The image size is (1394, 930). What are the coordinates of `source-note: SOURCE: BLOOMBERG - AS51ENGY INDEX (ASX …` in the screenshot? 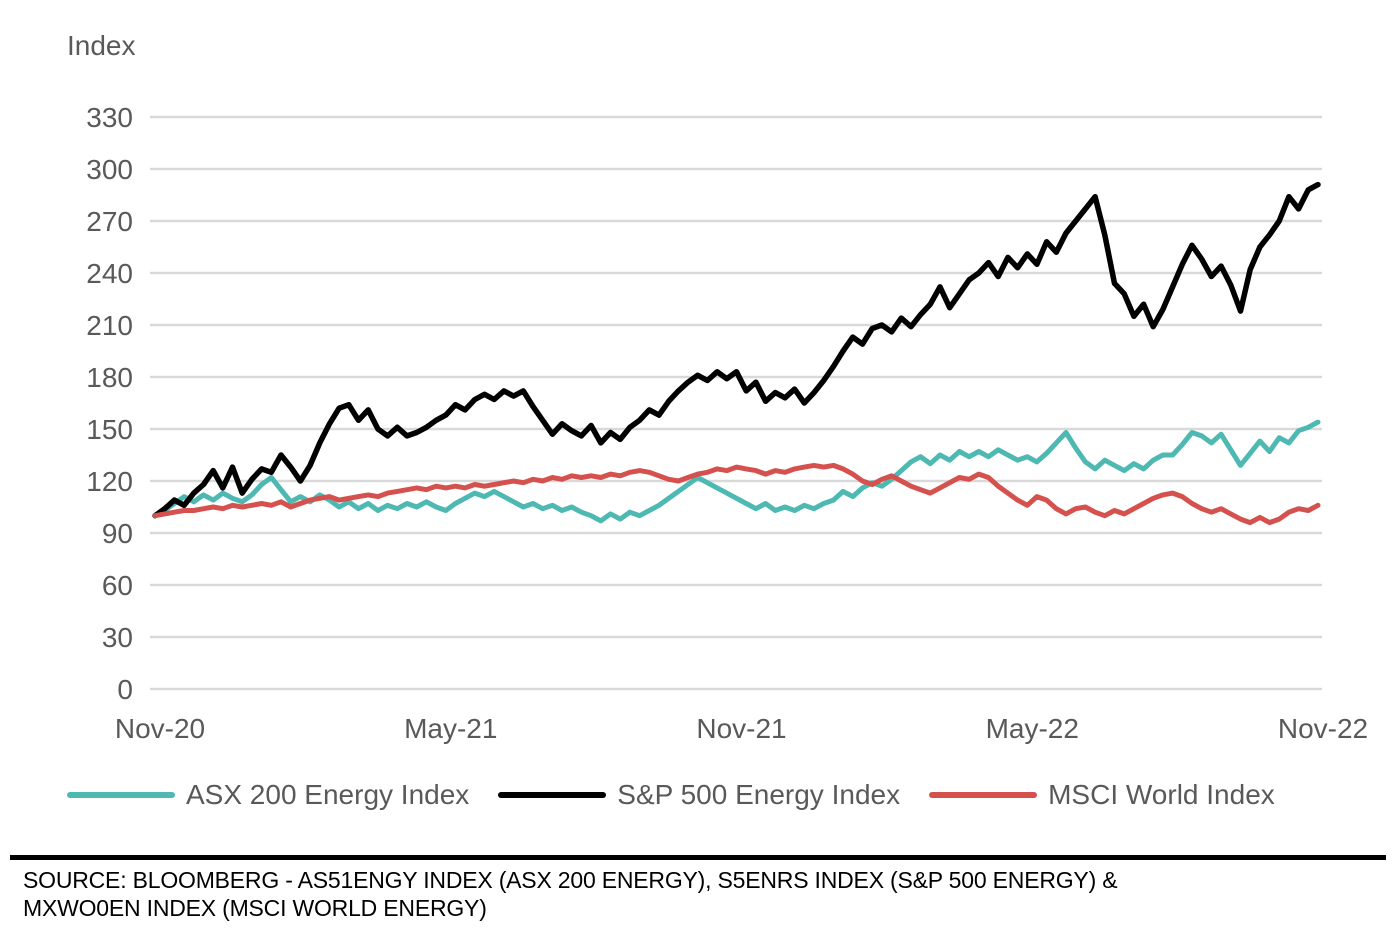 It's located at (698, 888).